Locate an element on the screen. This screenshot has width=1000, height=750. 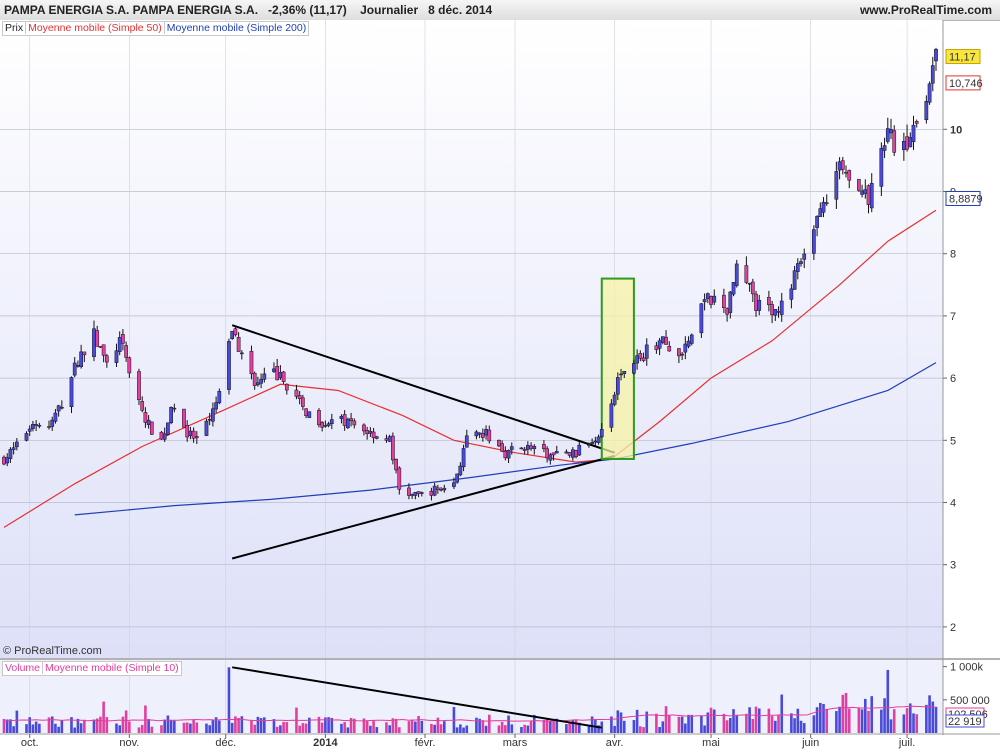
last-price-label-box is located at coordinates (963, 57).